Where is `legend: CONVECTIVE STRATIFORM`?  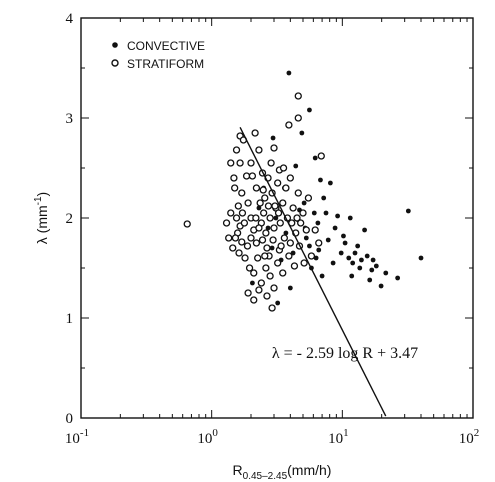 legend: CONVECTIVE STRATIFORM is located at coordinates (158, 55).